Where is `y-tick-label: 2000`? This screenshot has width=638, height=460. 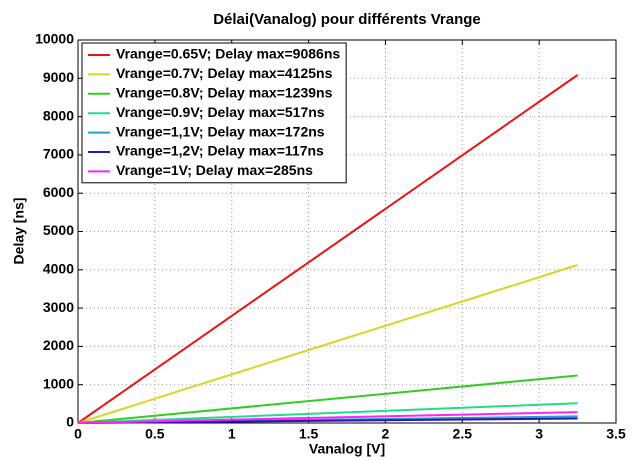 y-tick-label: 2000 is located at coordinates (58, 345).